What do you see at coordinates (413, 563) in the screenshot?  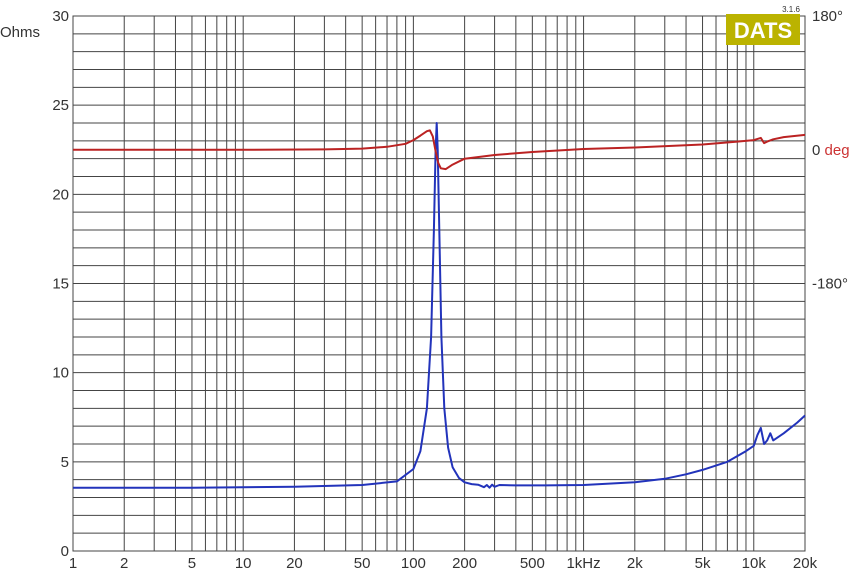 I see `x-tick-label: 100` at bounding box center [413, 563].